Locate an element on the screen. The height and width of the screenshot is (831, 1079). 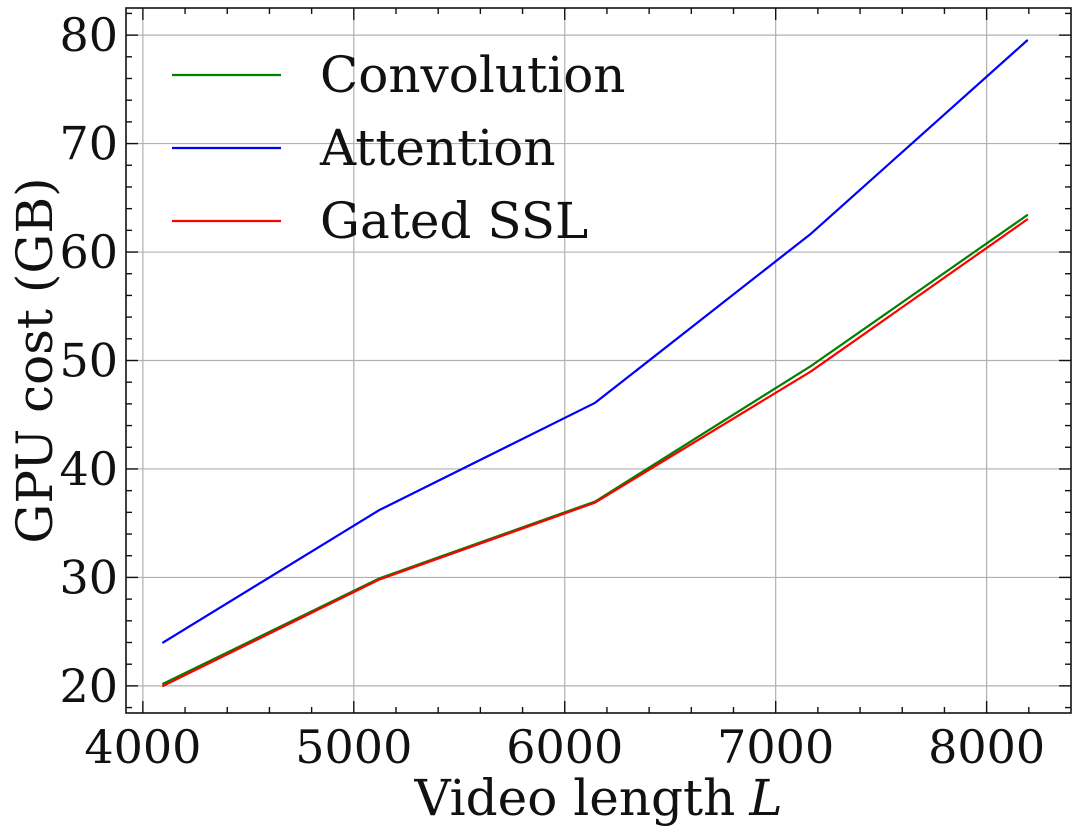
x-axis-label: Video length L is located at coordinates (597, 798).